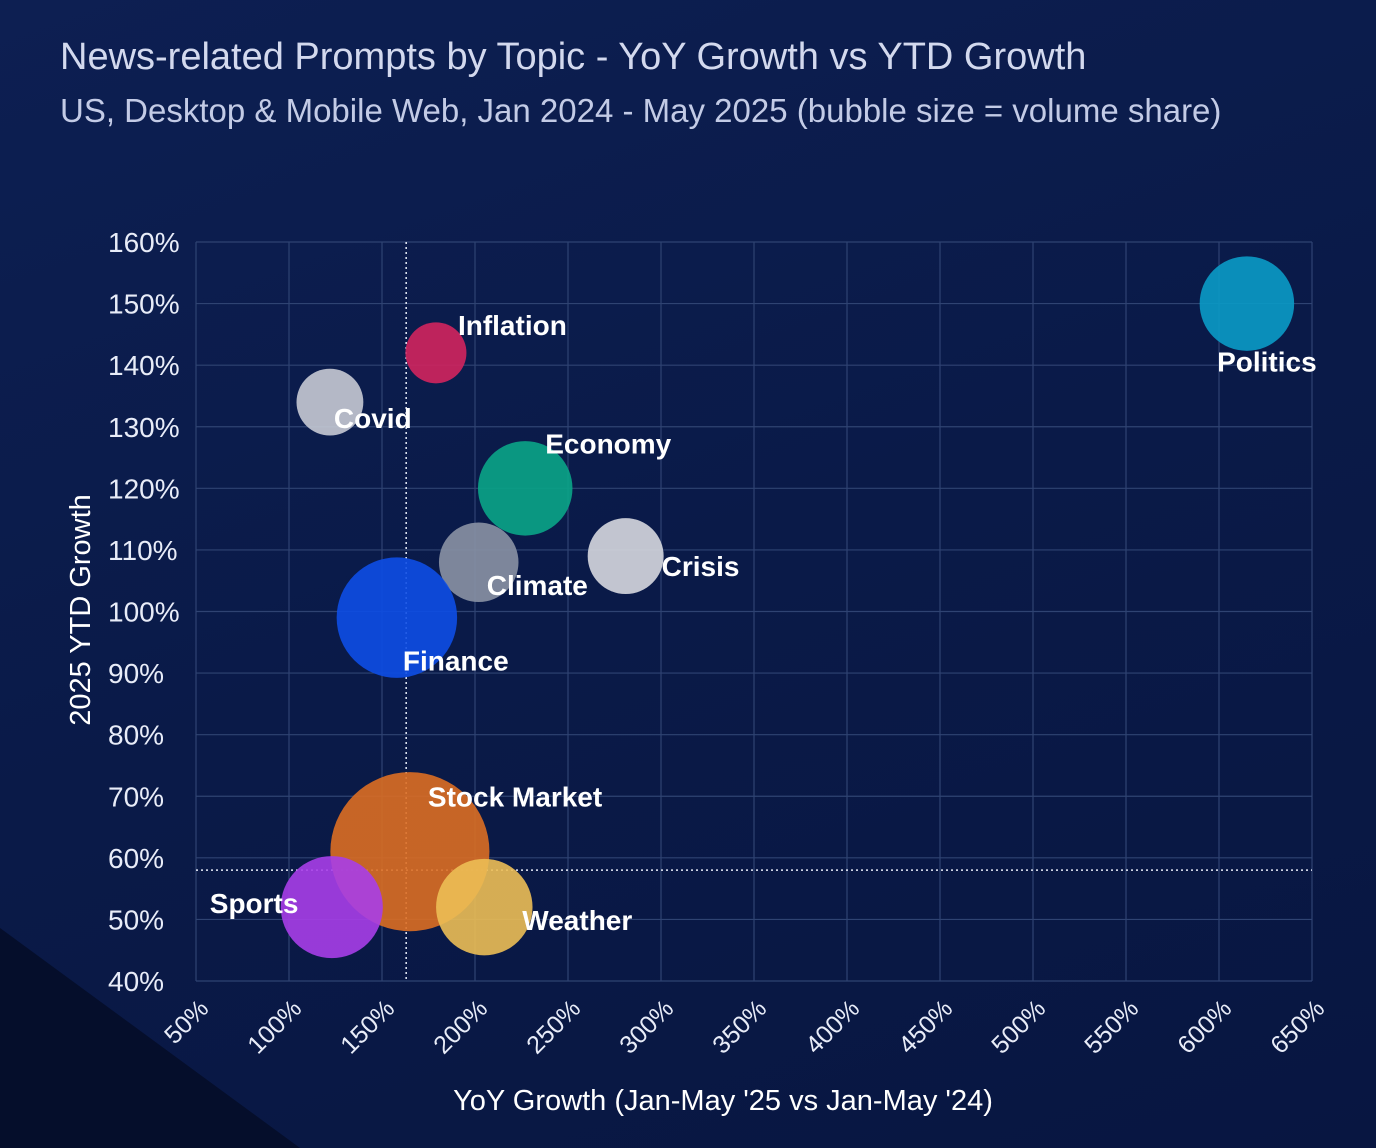  Describe the element at coordinates (625, 556) in the screenshot. I see `bubble-crisis` at that location.